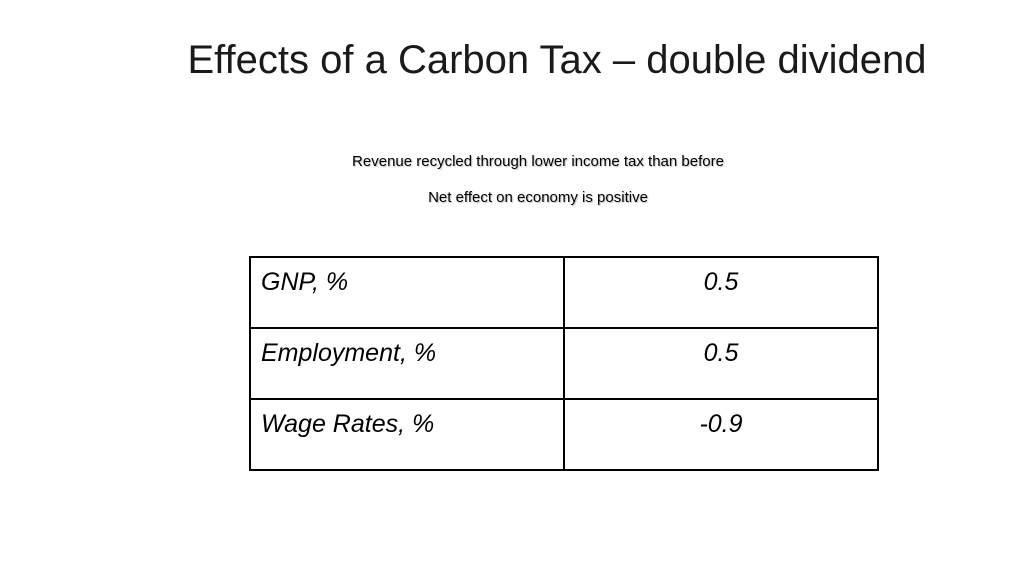  Describe the element at coordinates (721, 434) in the screenshot. I see `table-cell-value: -0.9` at that location.